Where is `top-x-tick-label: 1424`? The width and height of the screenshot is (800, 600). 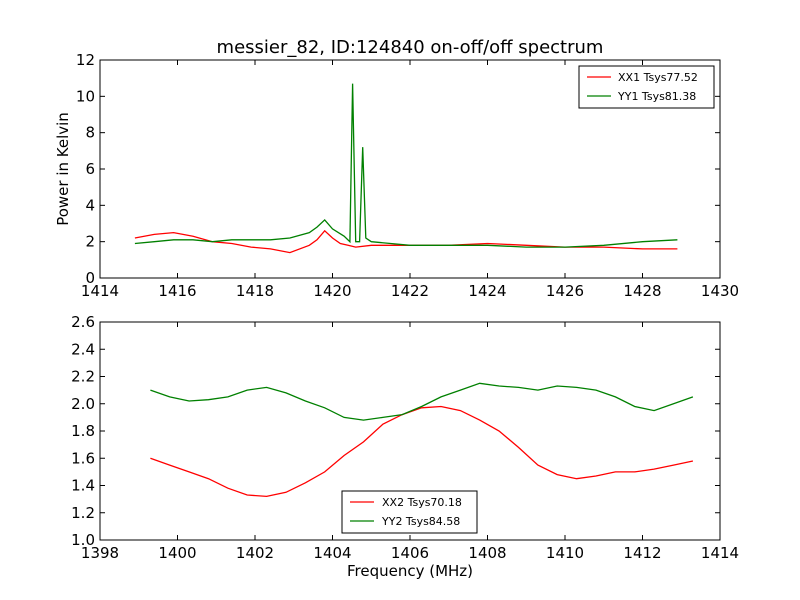
top-x-tick-label: 1424 is located at coordinates (487, 291).